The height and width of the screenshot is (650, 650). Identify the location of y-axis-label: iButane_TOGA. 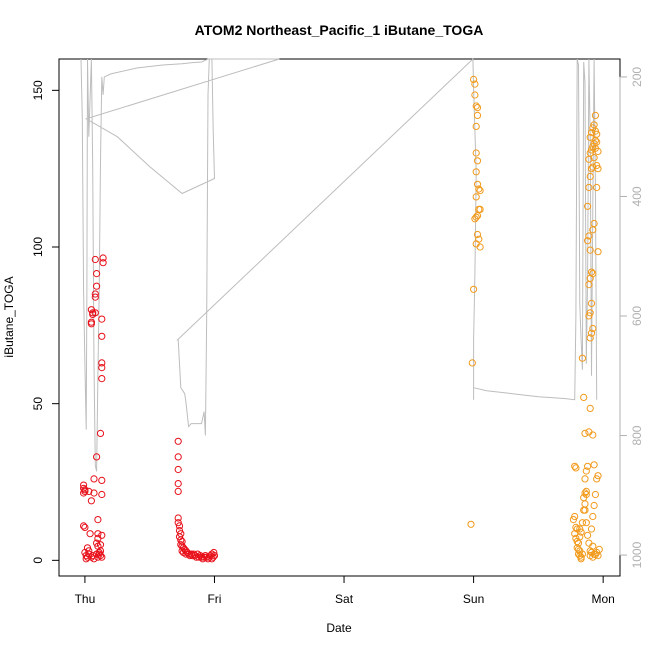
(9, 316).